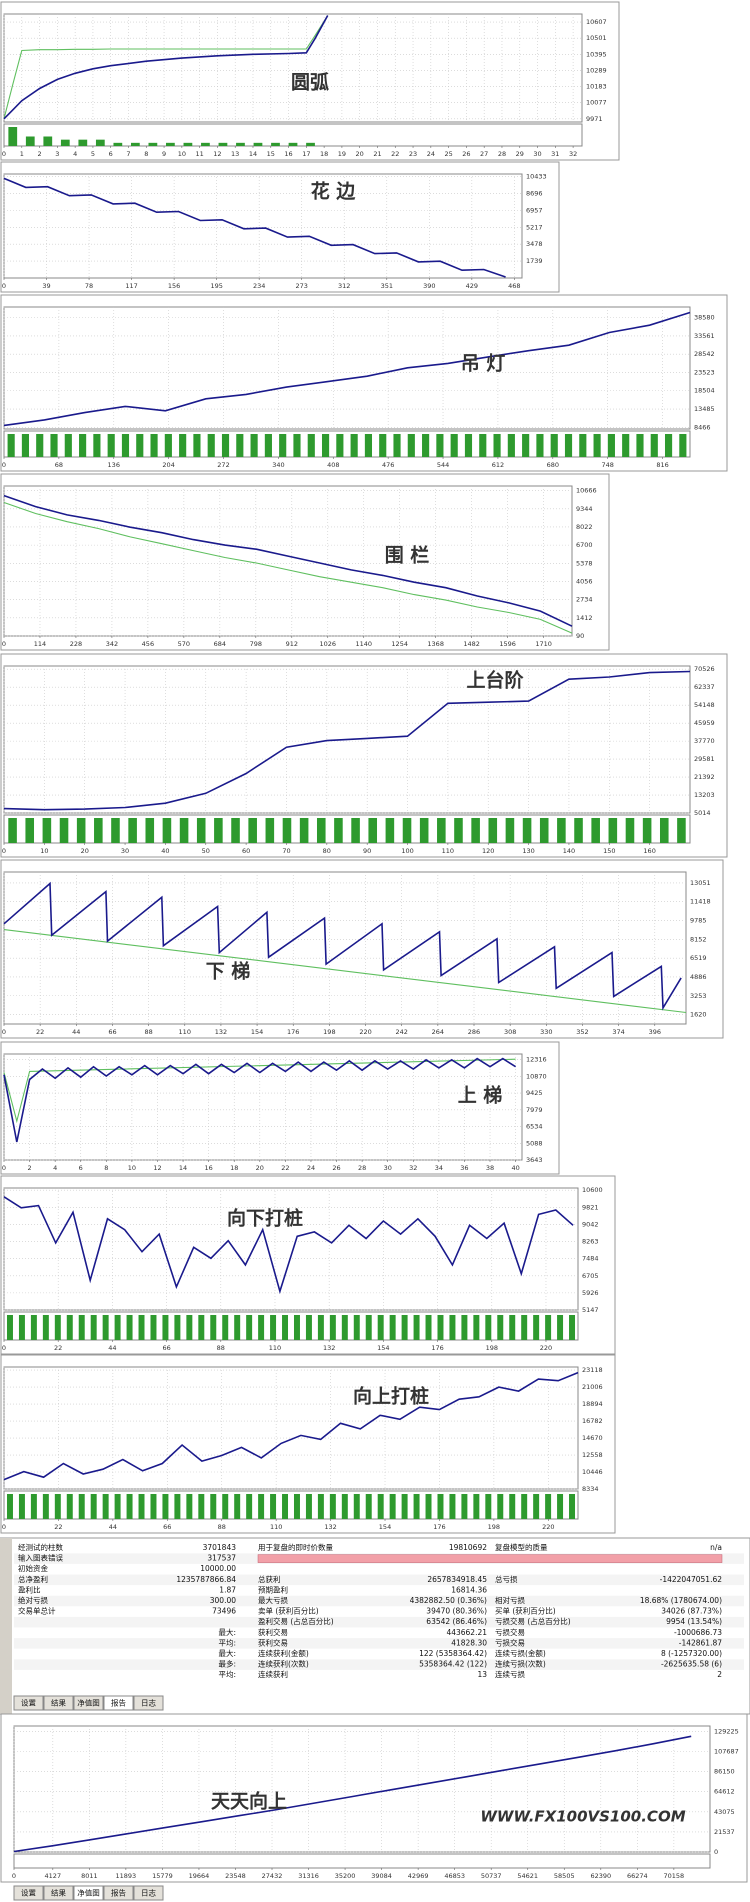  Describe the element at coordinates (347, 368) in the screenshot. I see `plot-area` at that location.